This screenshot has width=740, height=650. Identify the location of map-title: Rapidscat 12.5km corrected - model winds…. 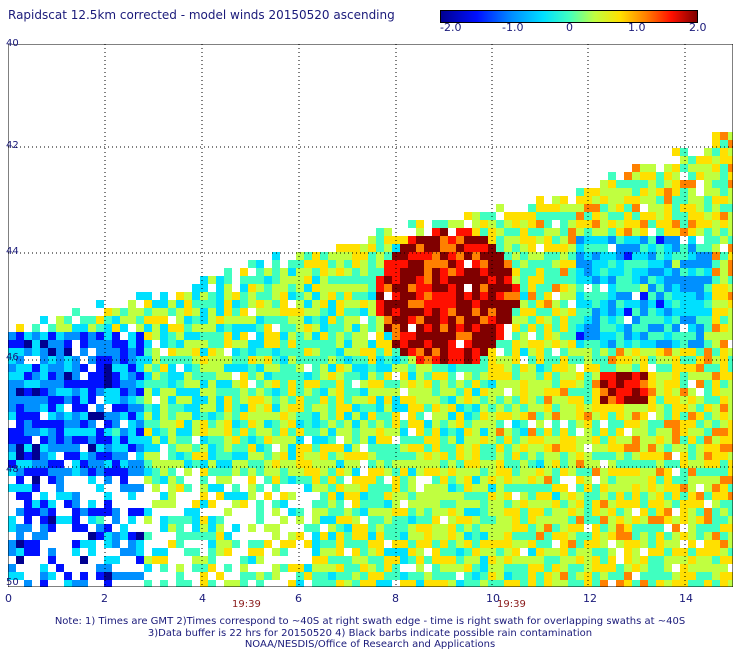
(201, 15).